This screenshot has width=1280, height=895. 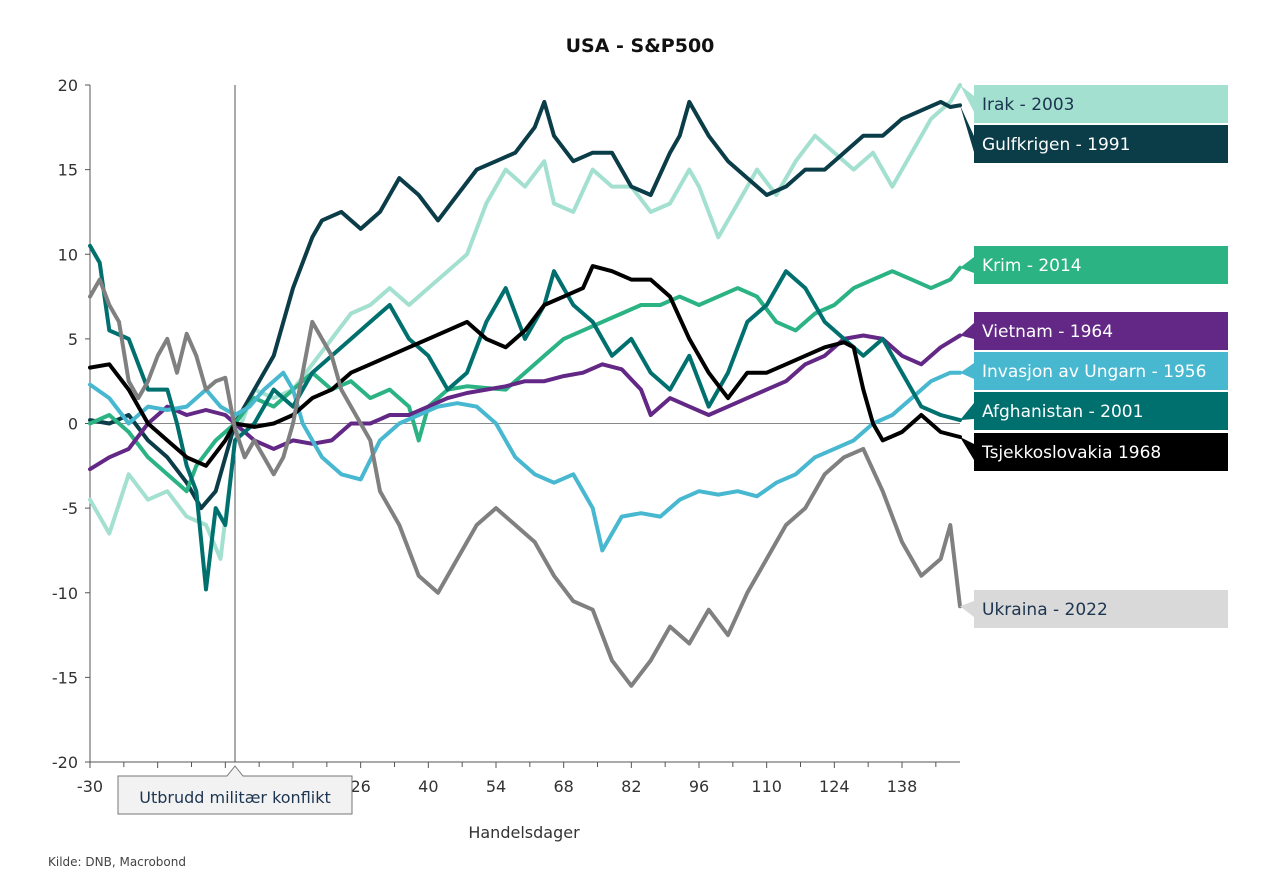 I want to click on event-callout-label: Utbrudd militær konflikt, so click(x=235, y=797).